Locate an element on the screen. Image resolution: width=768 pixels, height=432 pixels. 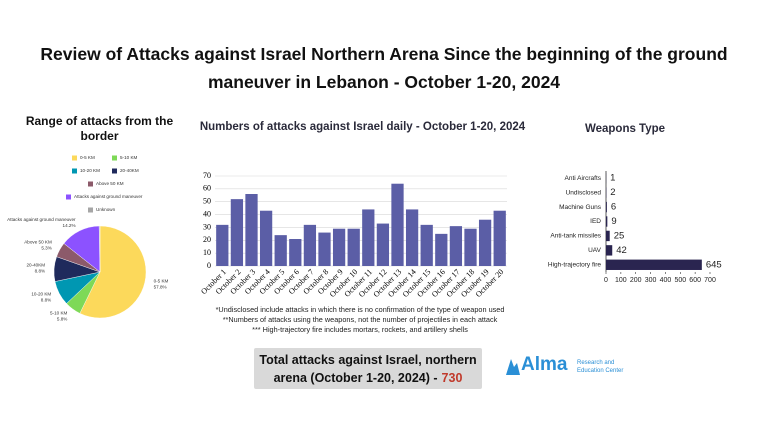
value-label: 645 is located at coordinates (714, 264).